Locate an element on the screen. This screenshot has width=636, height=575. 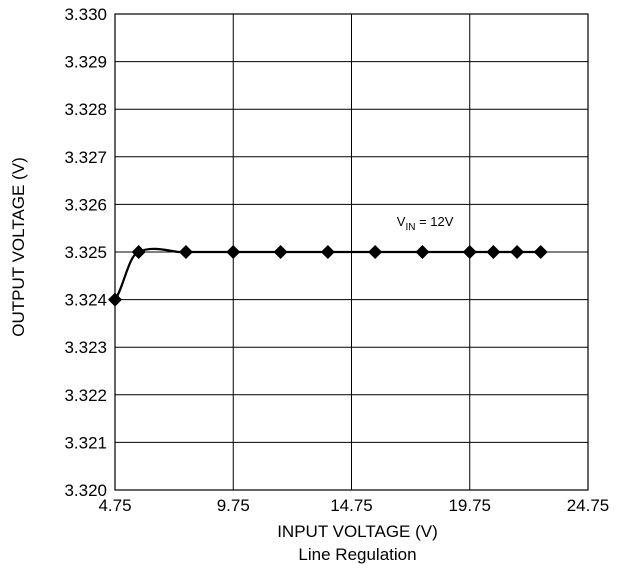
annotation-vin: VIN = 12V is located at coordinates (425, 223).